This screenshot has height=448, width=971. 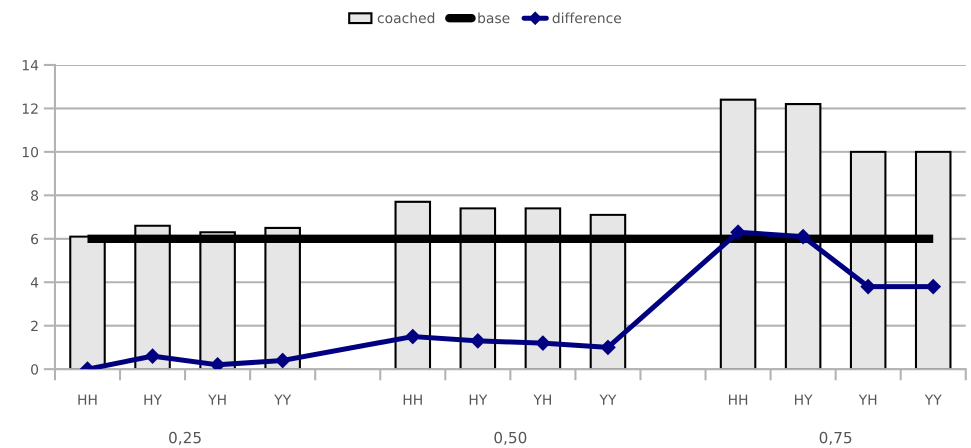 I want to click on text: 0,25, so click(x=185, y=438).